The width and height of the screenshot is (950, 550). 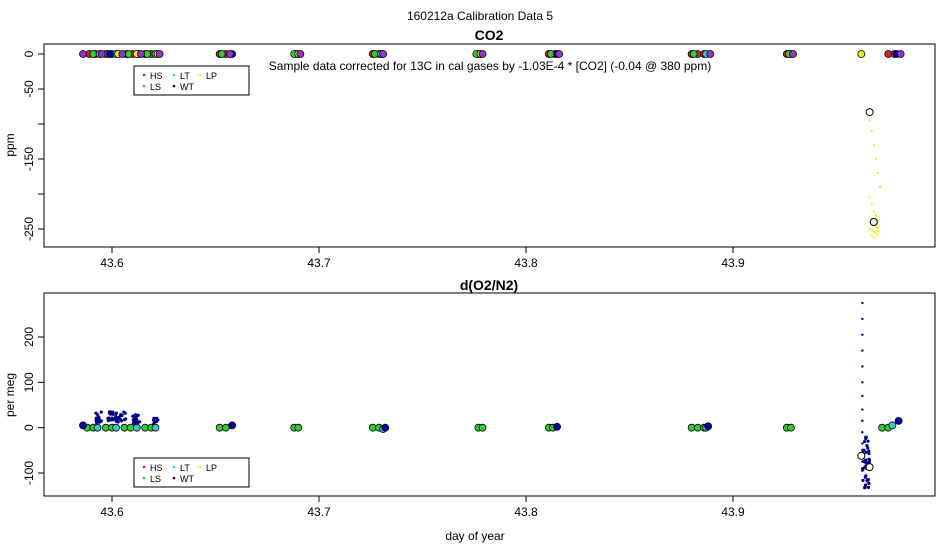 I want to click on o2n2-y-tick-label: -100, so click(x=29, y=473).